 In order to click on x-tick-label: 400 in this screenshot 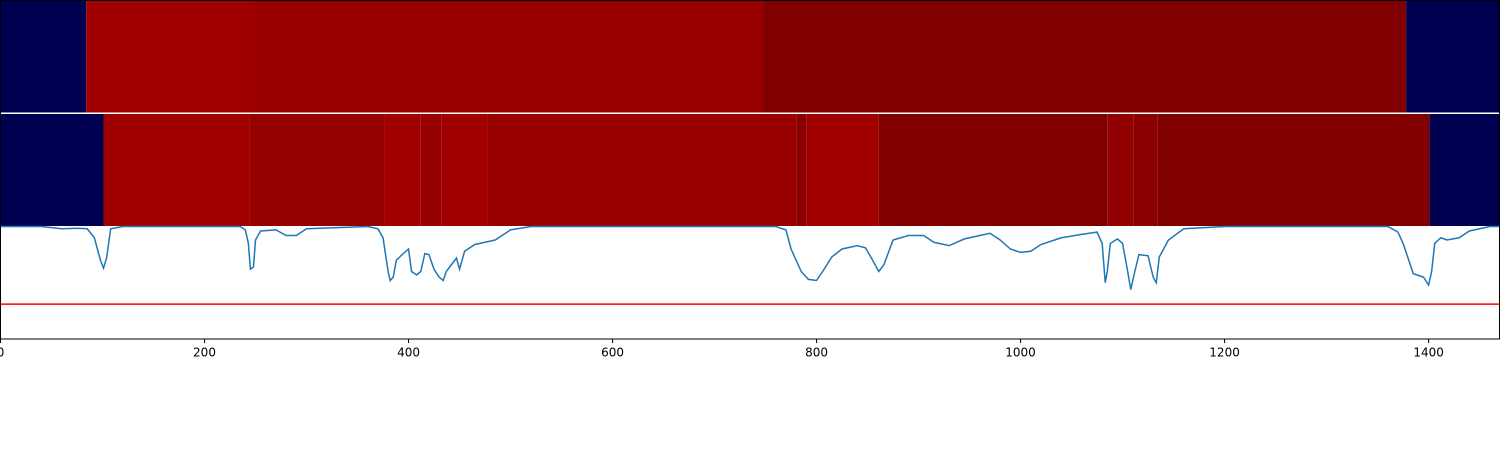, I will do `click(408, 353)`.